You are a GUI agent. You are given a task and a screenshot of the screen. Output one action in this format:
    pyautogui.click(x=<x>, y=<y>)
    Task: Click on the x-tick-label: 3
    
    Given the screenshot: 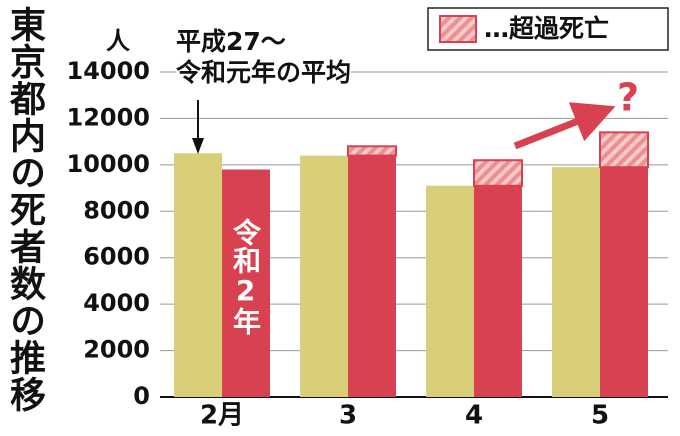 What is the action you would take?
    pyautogui.click(x=348, y=416)
    